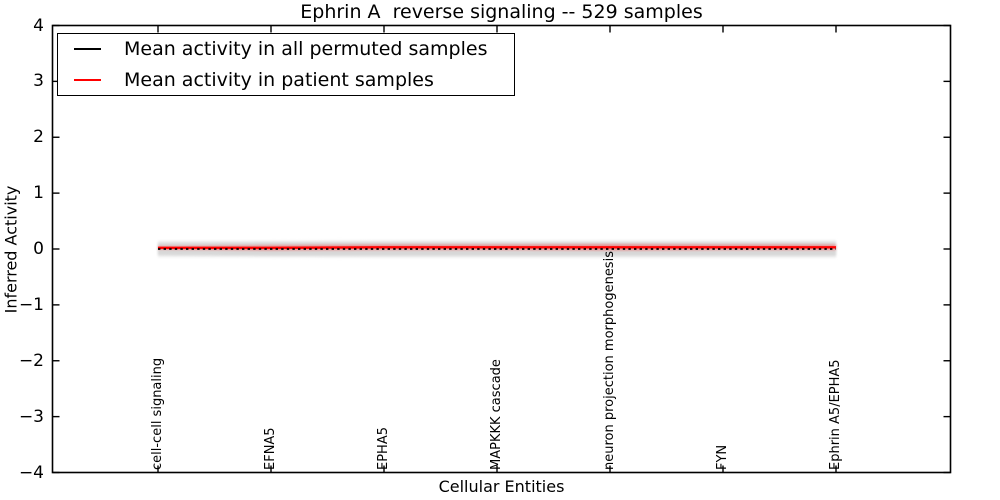 This screenshot has width=1000, height=500. I want to click on legend-label: Mean activity in all permuted samples, so click(306, 49).